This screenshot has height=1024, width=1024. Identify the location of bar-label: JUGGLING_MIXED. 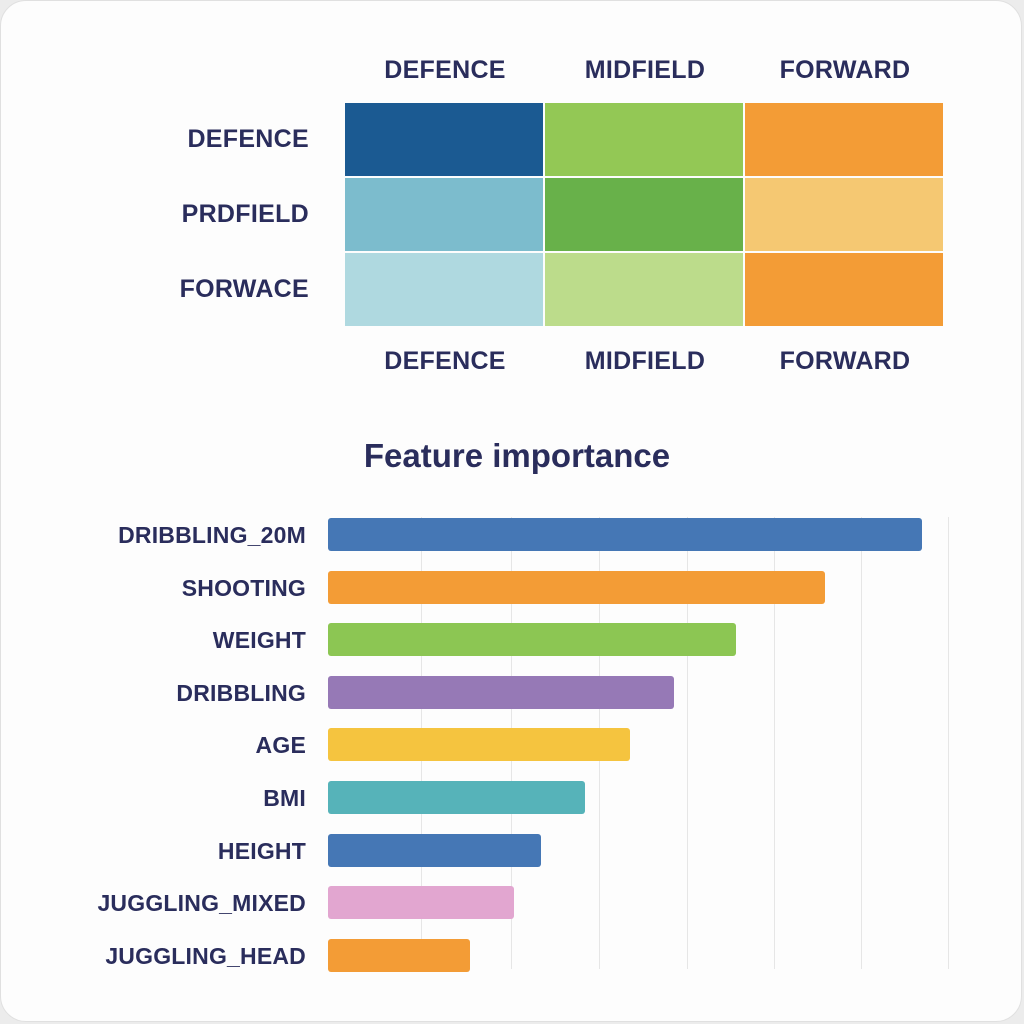
(201, 903).